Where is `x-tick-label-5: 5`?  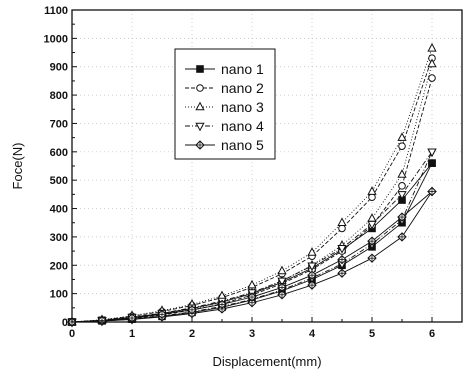 x-tick-label-5: 5 is located at coordinates (372, 334).